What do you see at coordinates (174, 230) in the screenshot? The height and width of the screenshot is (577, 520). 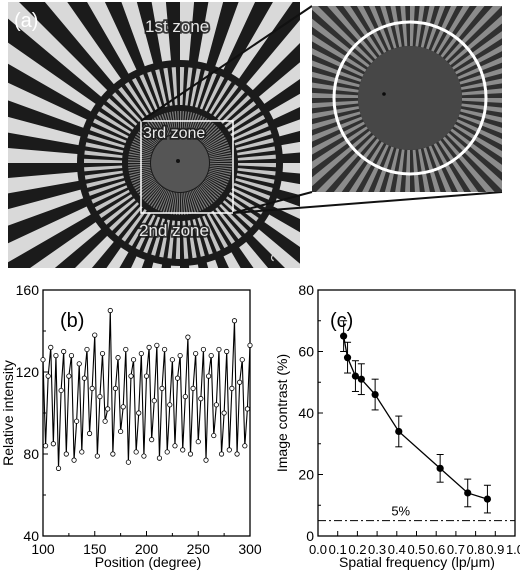 I see `zone-2-label-outline: 2nd zone` at bounding box center [174, 230].